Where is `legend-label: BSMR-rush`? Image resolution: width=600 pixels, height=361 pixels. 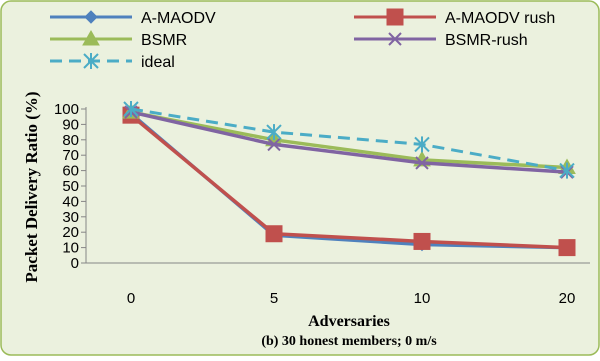 legend-label: BSMR-rush is located at coordinates (486, 40).